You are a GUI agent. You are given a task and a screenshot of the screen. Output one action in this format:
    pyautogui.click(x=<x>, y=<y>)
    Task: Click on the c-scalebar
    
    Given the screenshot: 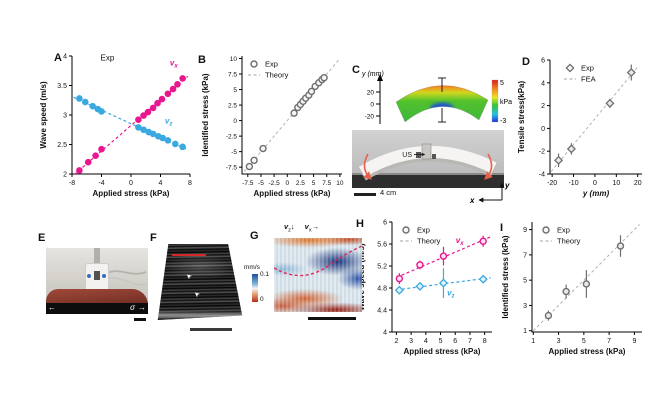 What is the action you would take?
    pyautogui.click(x=365, y=194)
    